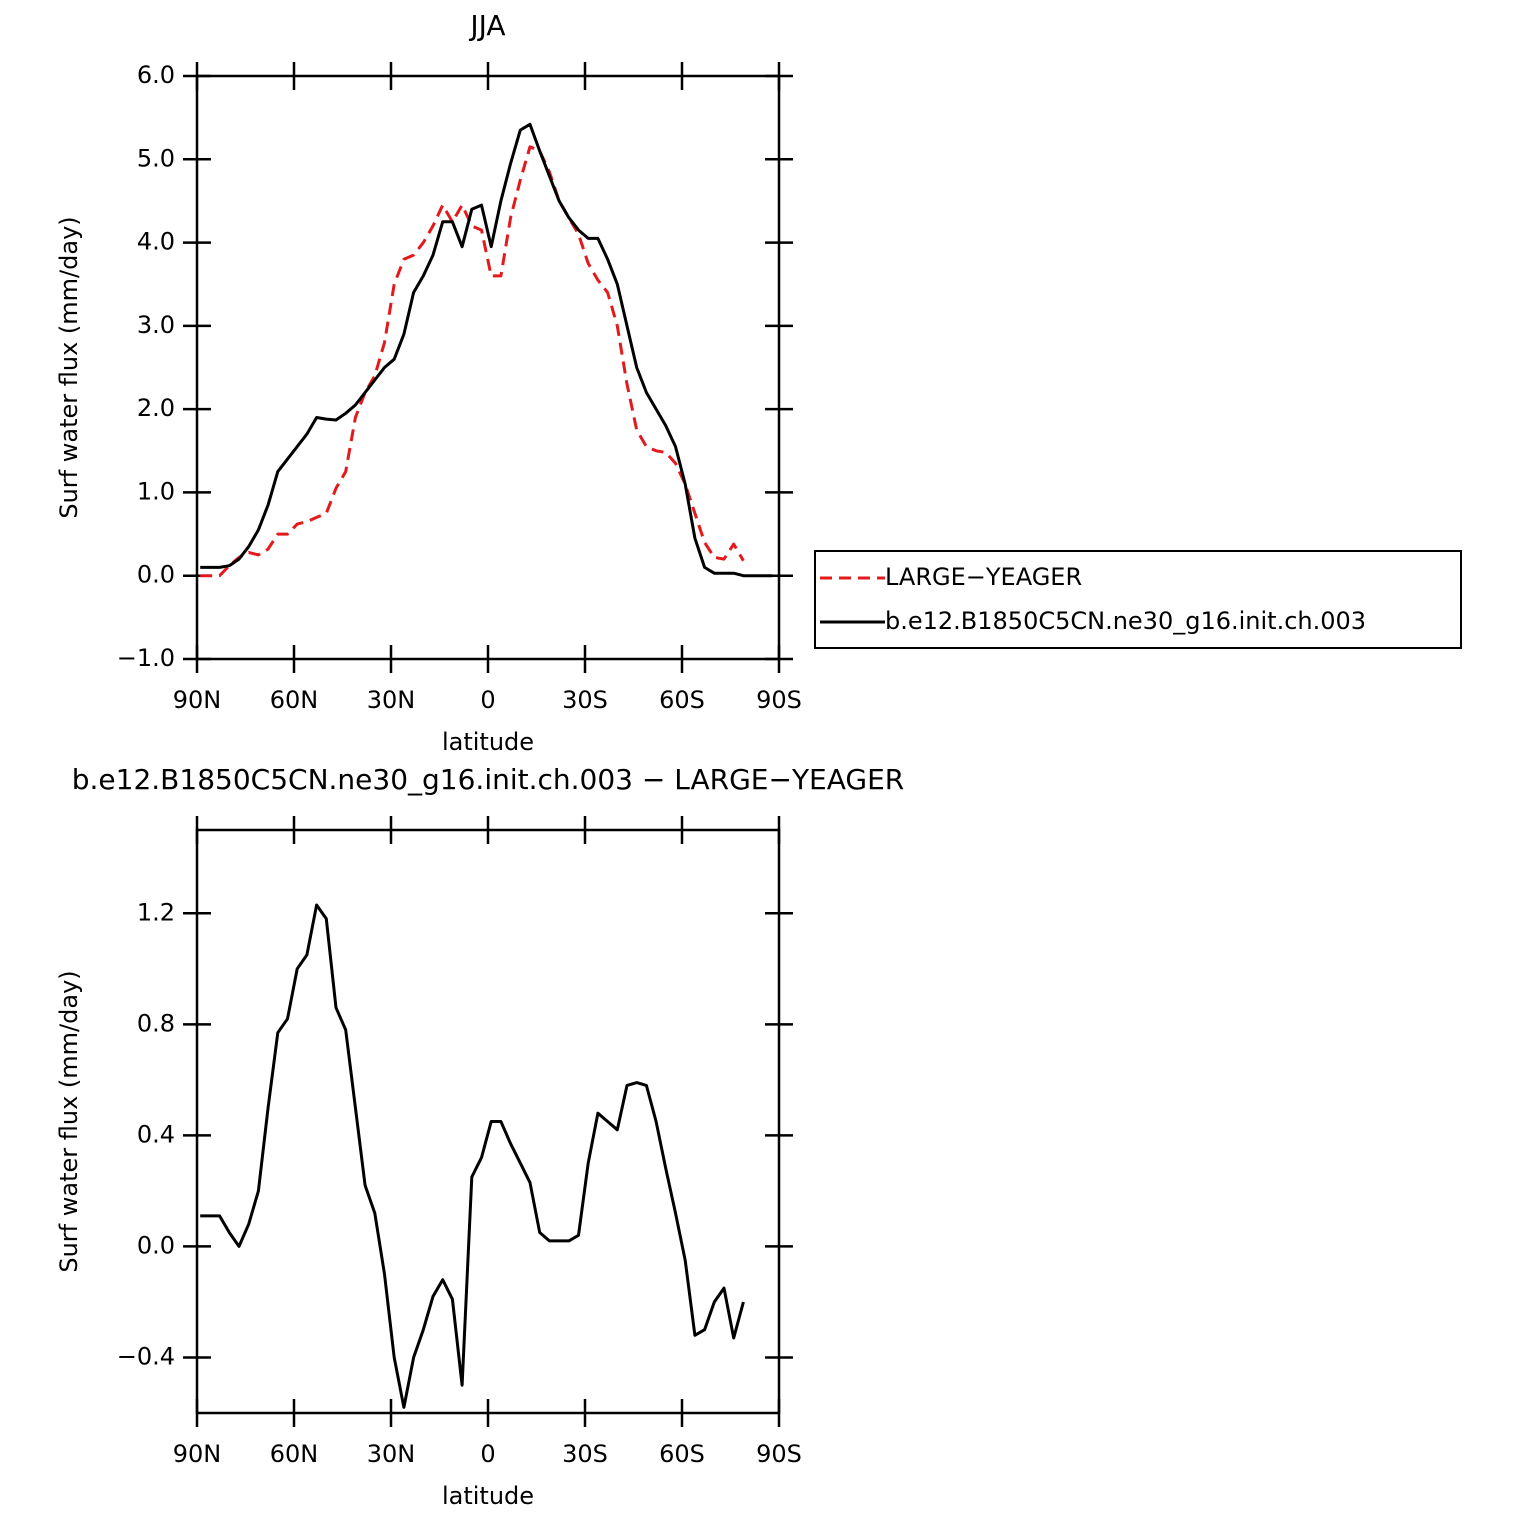 The width and height of the screenshot is (1517, 1519). What do you see at coordinates (146, 1356) in the screenshot?
I see `y-tick-label: −0.4` at bounding box center [146, 1356].